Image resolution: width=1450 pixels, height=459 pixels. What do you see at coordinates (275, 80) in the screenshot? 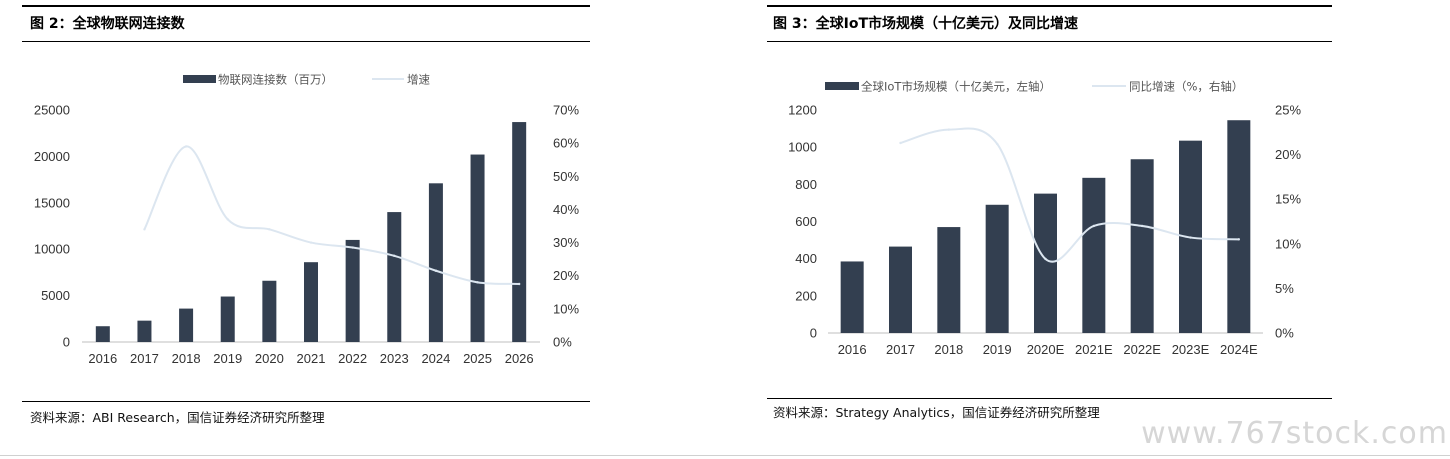
I see `legend-bar-label: 物联网连接数（百万）` at bounding box center [275, 80].